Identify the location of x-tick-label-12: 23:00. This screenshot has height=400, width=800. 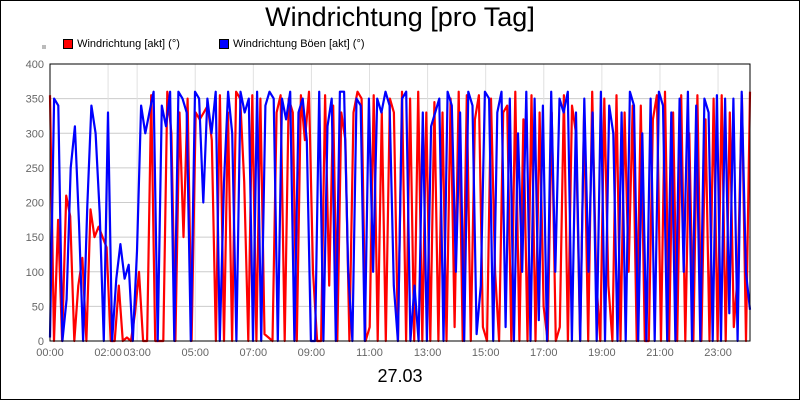
(718, 353).